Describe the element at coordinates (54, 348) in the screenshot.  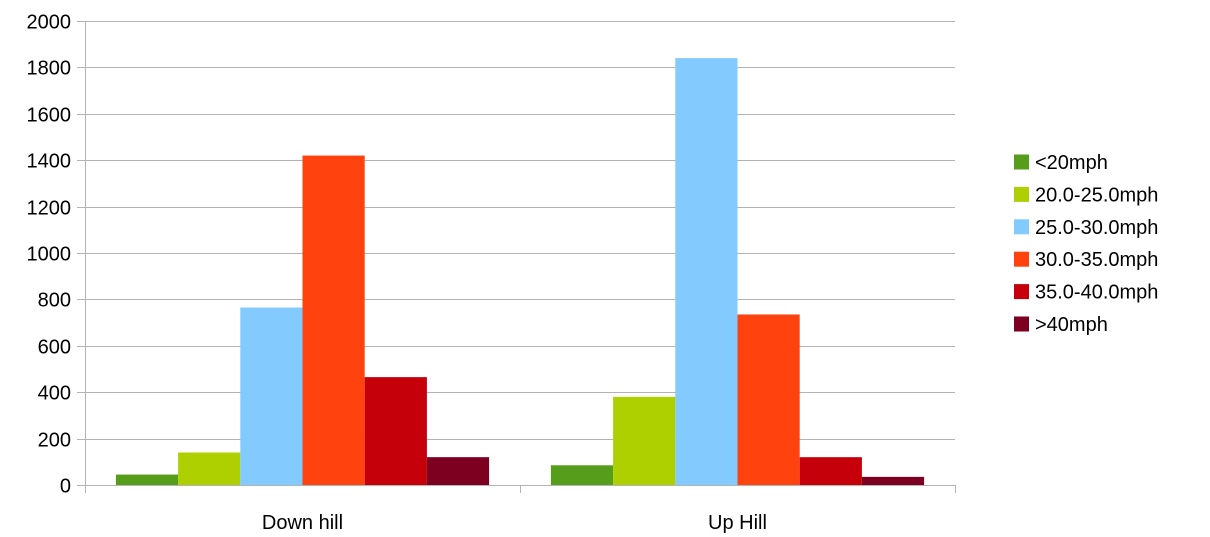
I see `y-tick-label: 600` at that location.